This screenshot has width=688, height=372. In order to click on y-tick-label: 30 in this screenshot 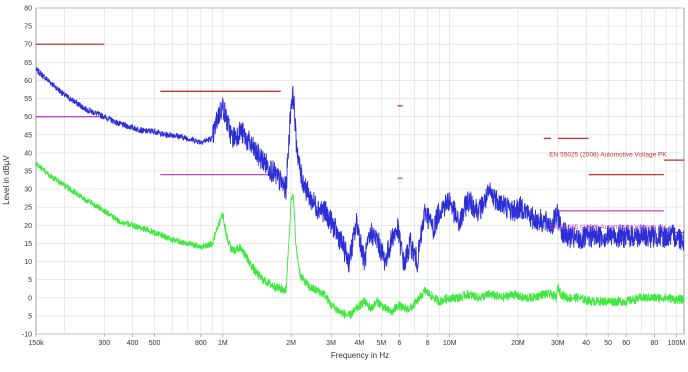, I will do `click(28, 190)`.